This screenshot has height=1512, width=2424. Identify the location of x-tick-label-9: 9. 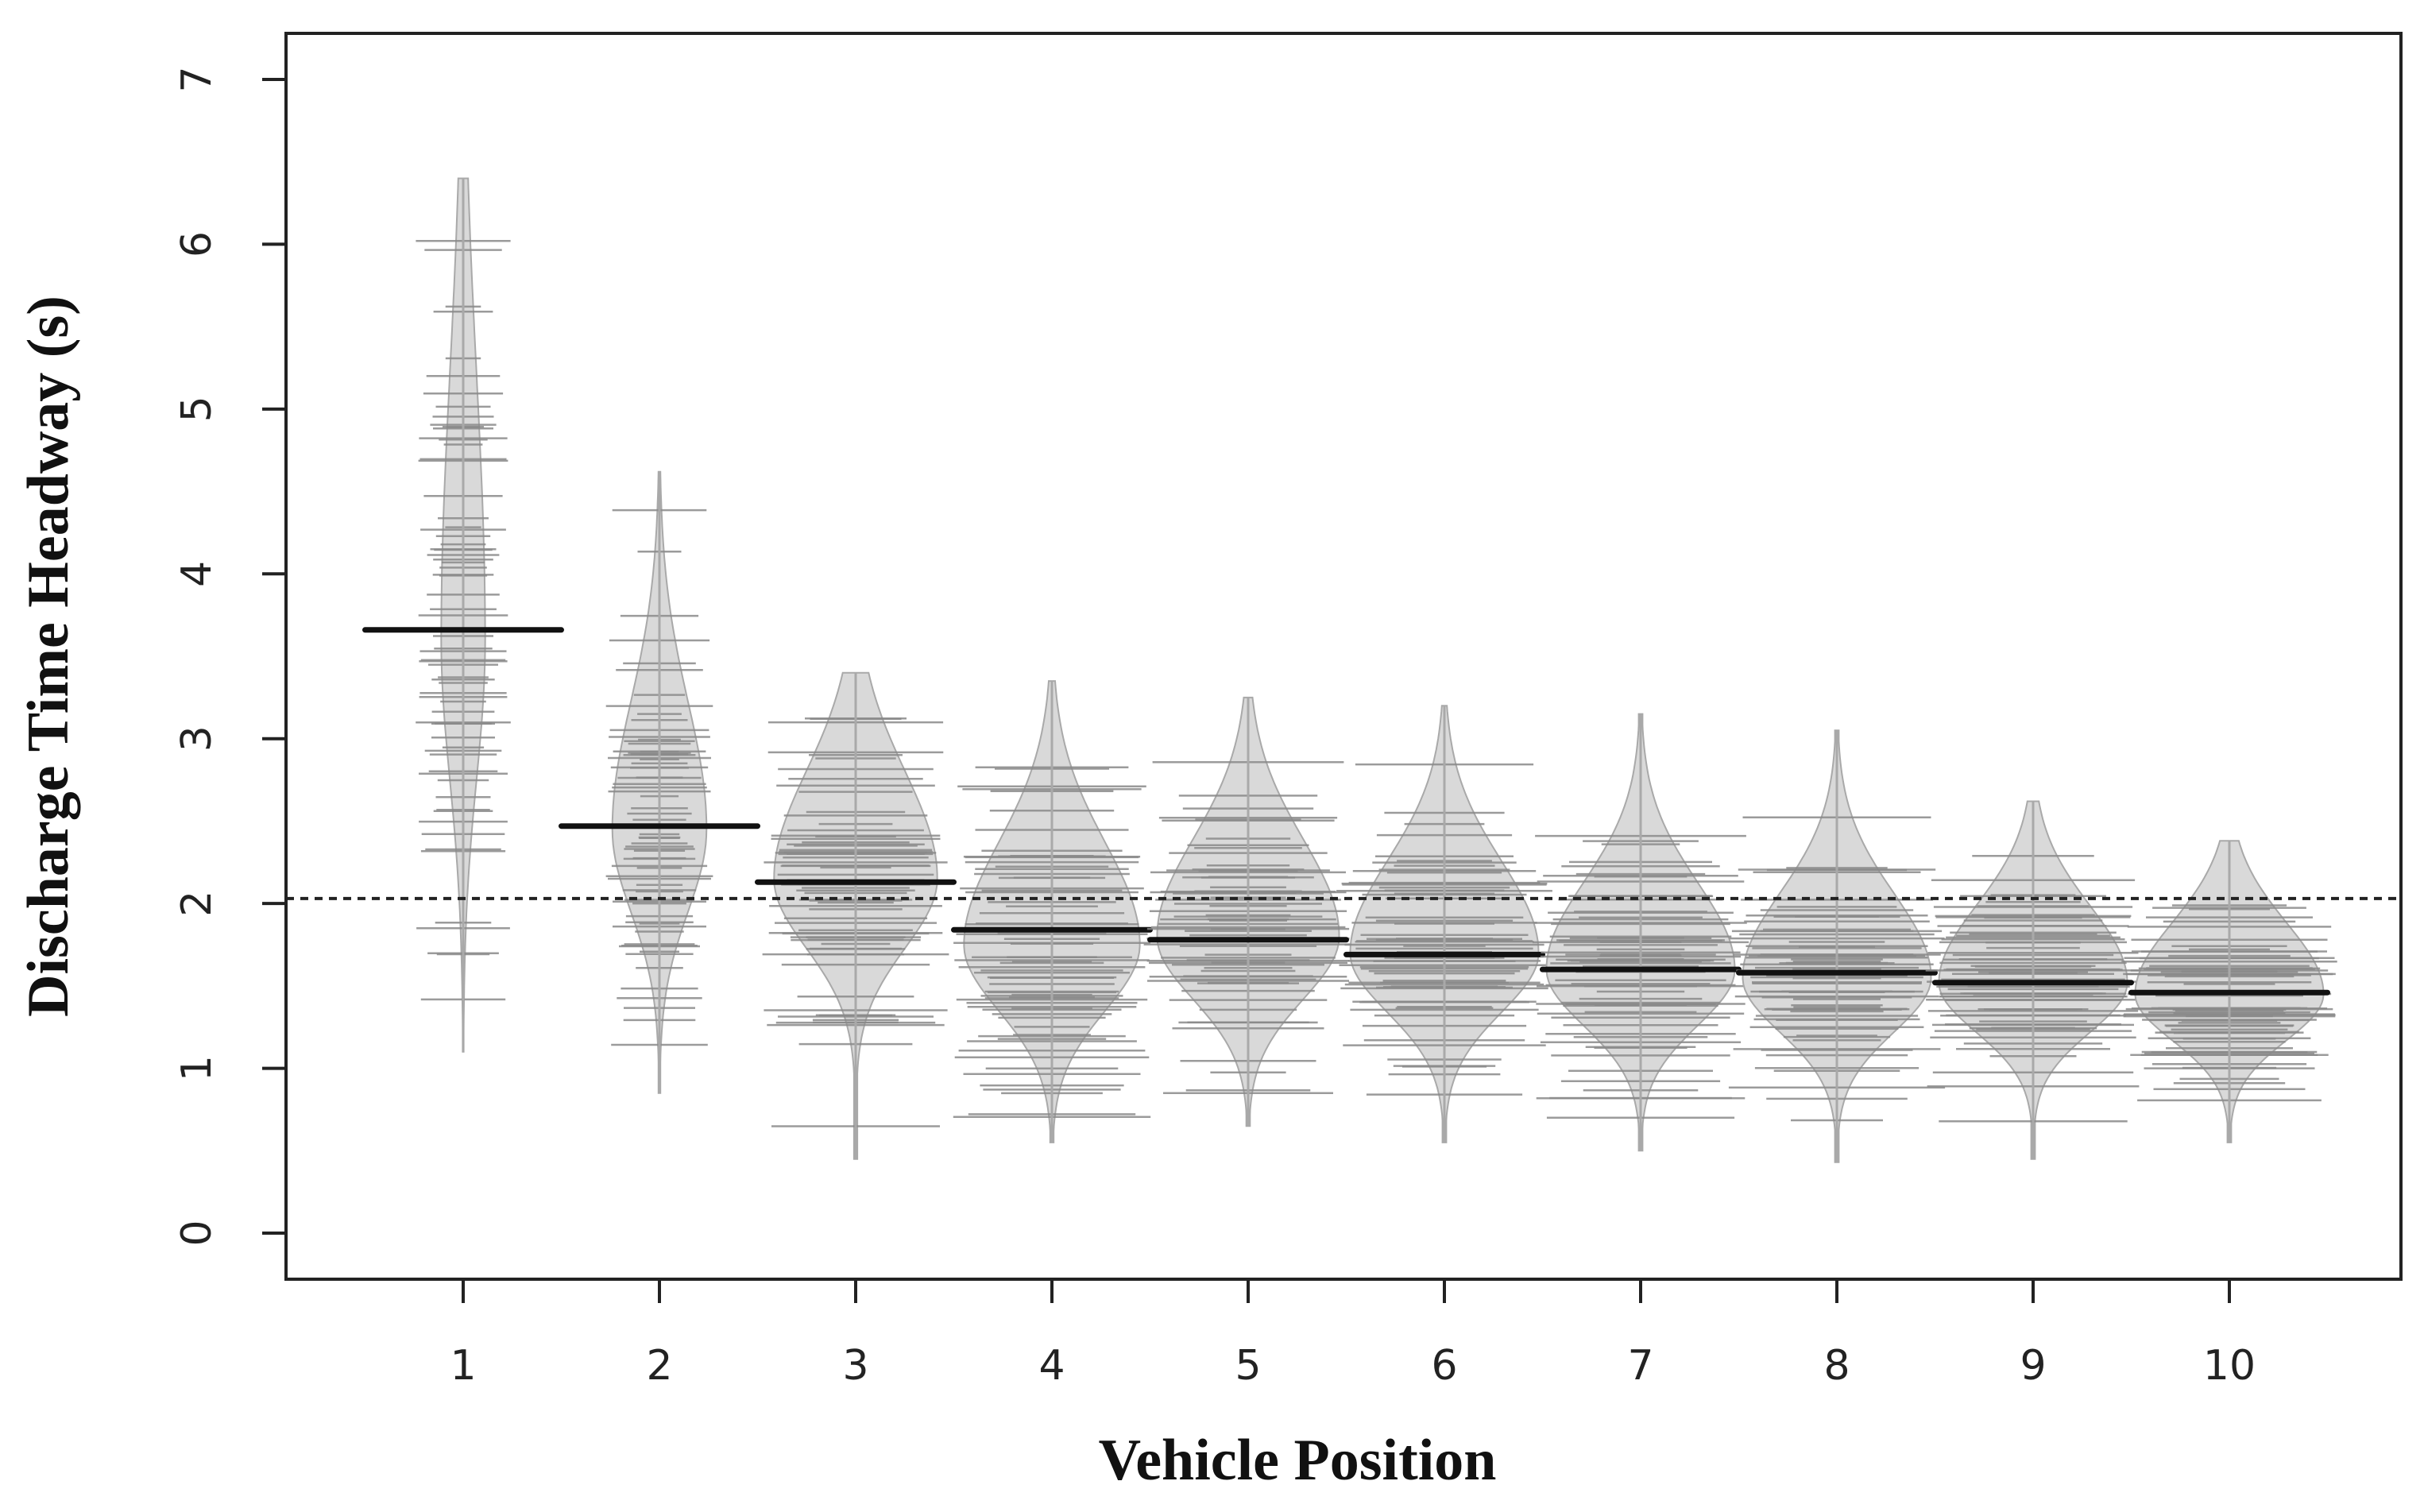
(2033, 1366).